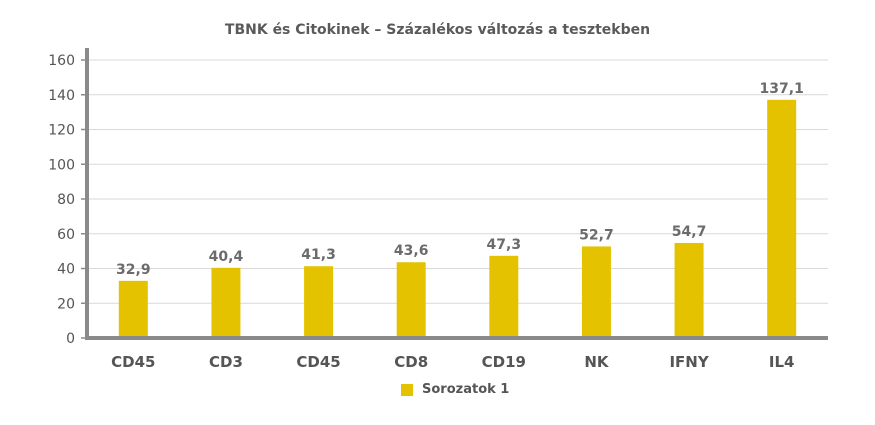 Image resolution: width=875 pixels, height=425 pixels. I want to click on x-tick-label: IFNY, so click(689, 362).